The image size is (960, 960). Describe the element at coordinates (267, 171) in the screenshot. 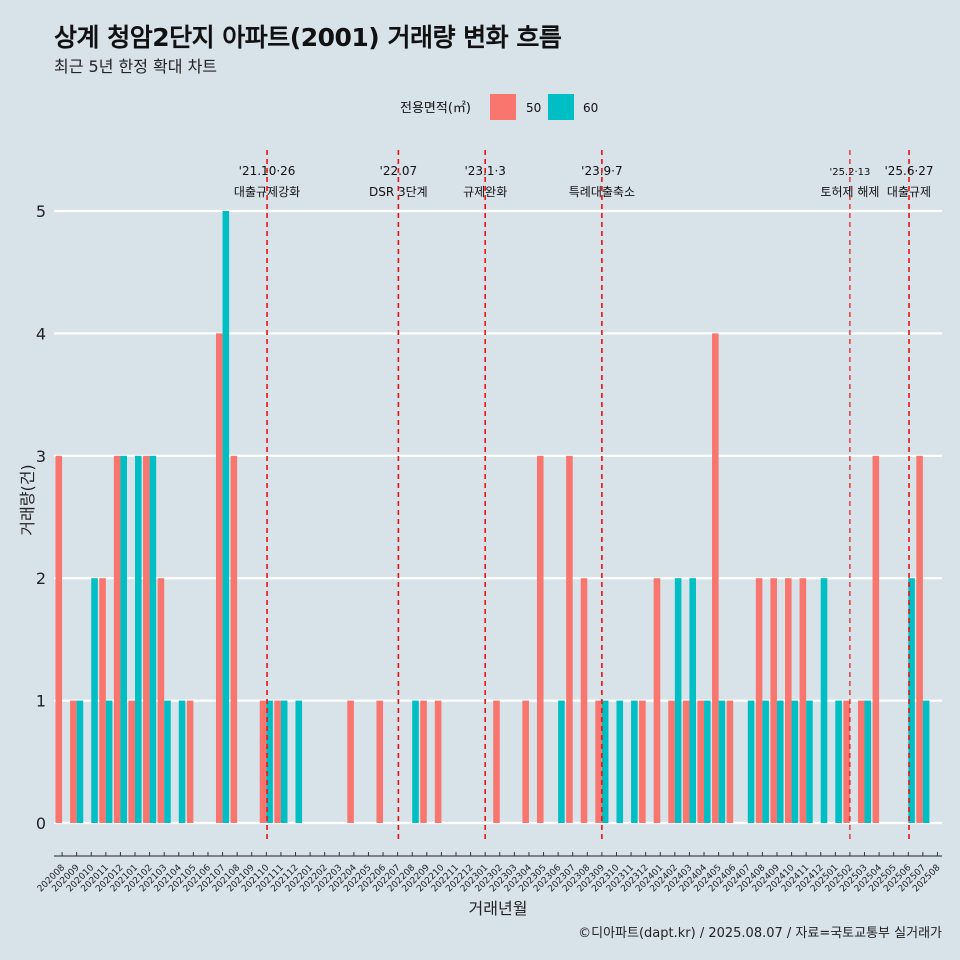

I see `event-date: '21.10·26` at that location.